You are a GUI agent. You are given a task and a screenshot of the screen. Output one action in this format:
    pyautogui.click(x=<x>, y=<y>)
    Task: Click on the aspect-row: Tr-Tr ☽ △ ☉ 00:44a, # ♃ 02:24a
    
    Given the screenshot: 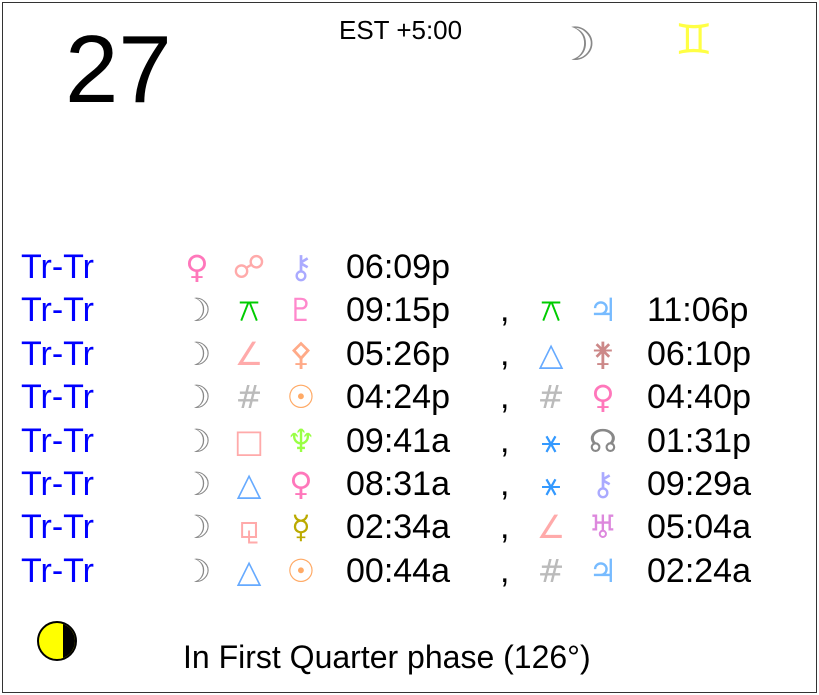 What is the action you would take?
    pyautogui.click(x=409, y=571)
    